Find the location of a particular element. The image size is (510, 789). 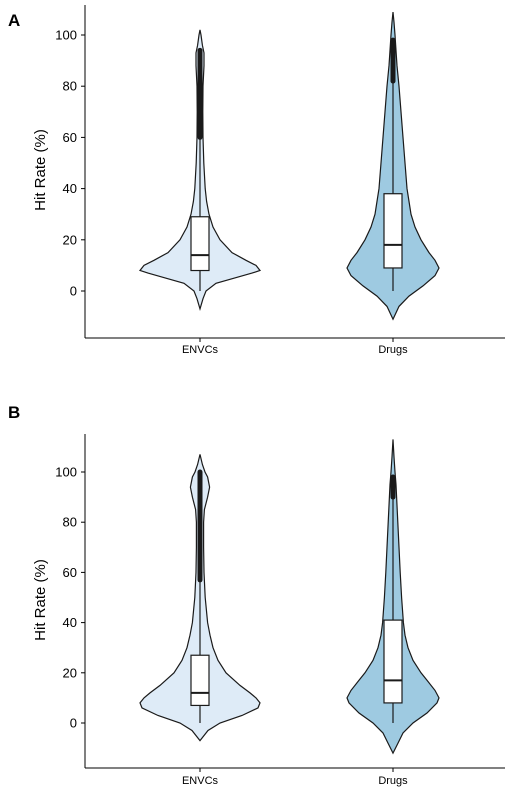

panel-label-a: A is located at coordinates (14, 20).